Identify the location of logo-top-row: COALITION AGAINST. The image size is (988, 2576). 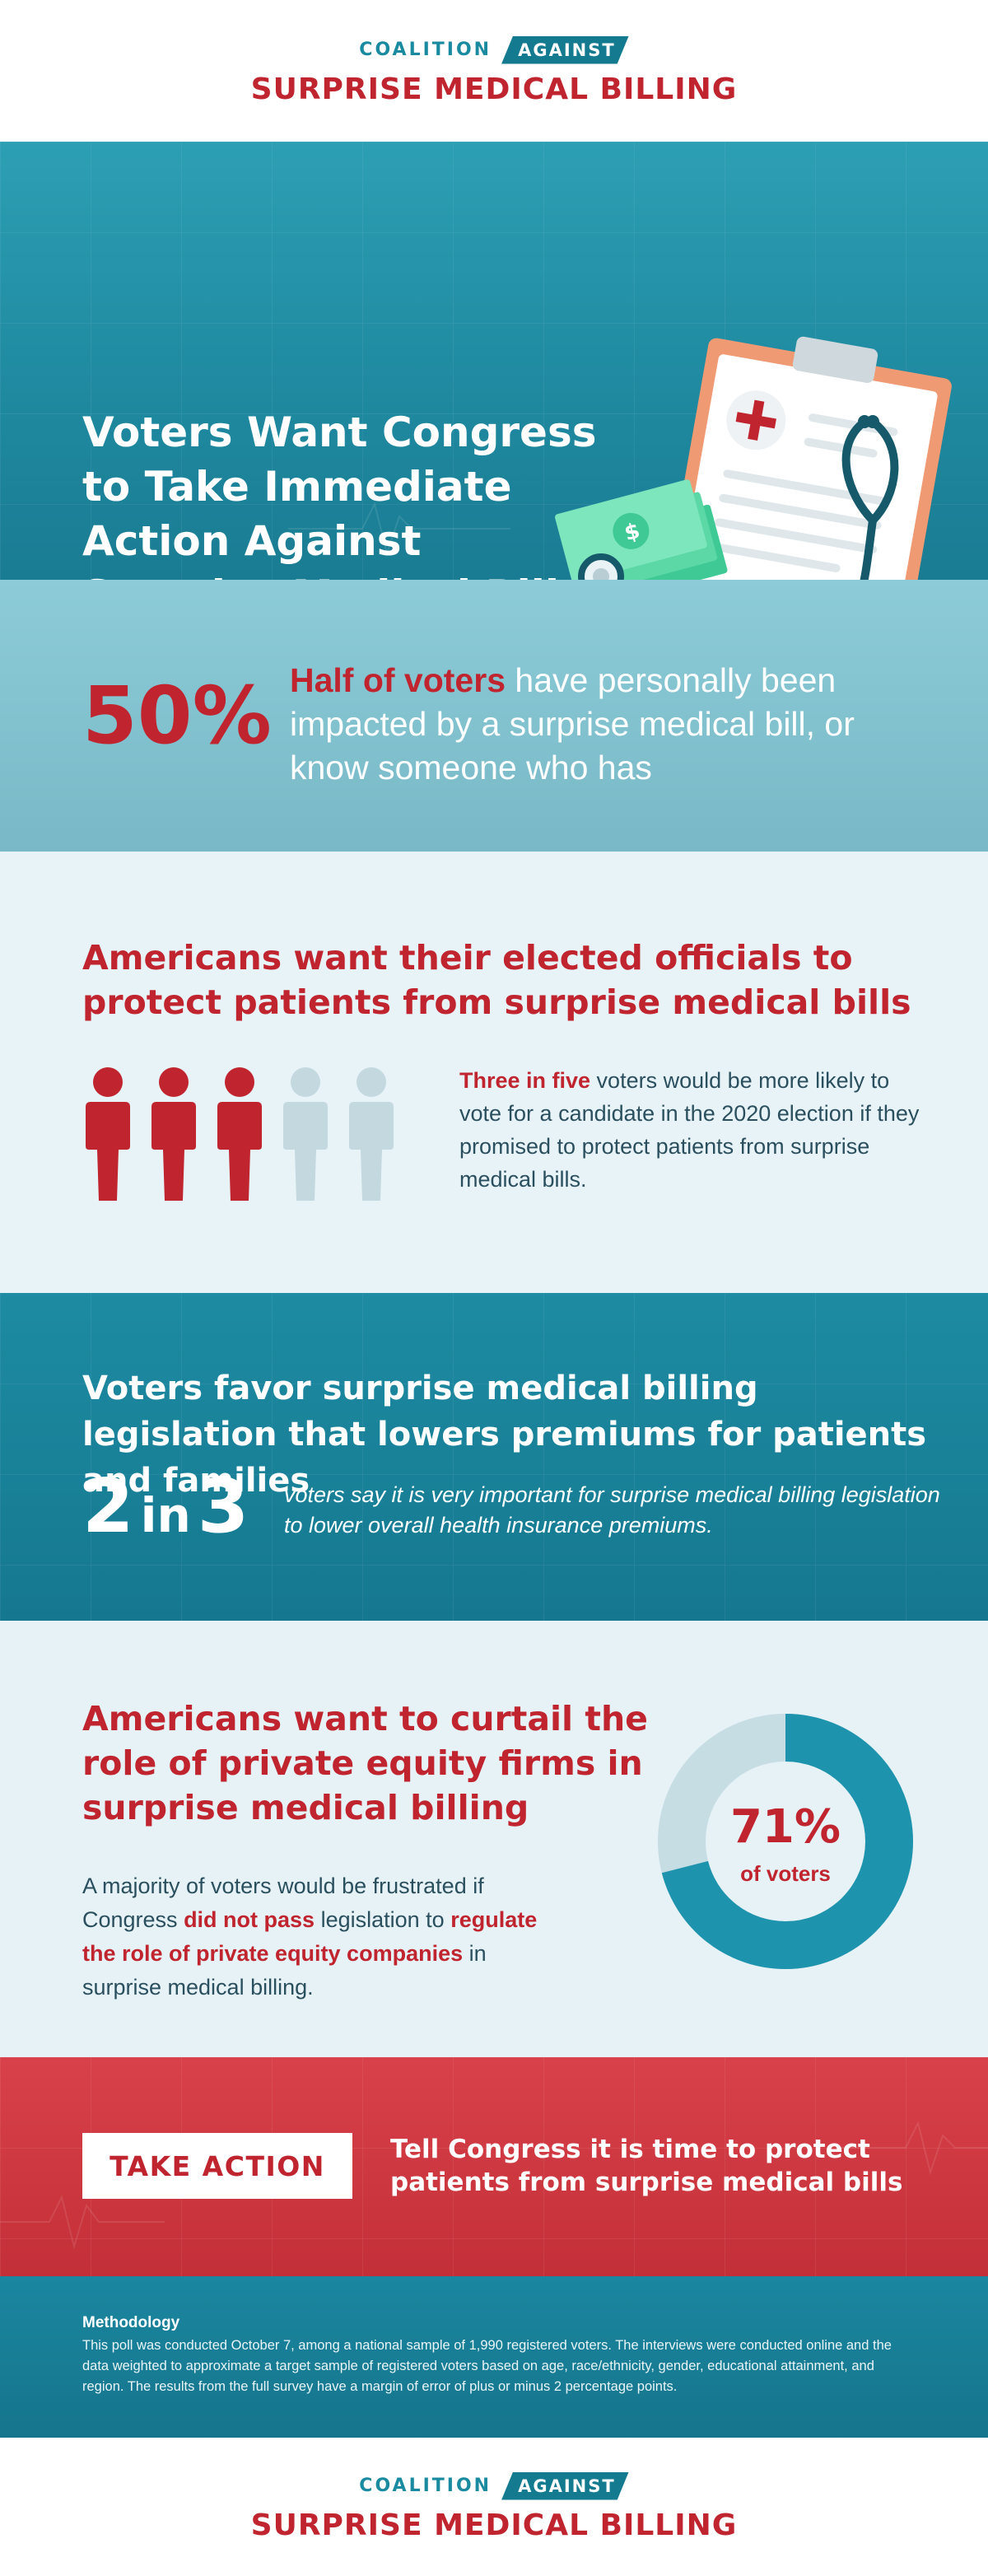
(493, 50).